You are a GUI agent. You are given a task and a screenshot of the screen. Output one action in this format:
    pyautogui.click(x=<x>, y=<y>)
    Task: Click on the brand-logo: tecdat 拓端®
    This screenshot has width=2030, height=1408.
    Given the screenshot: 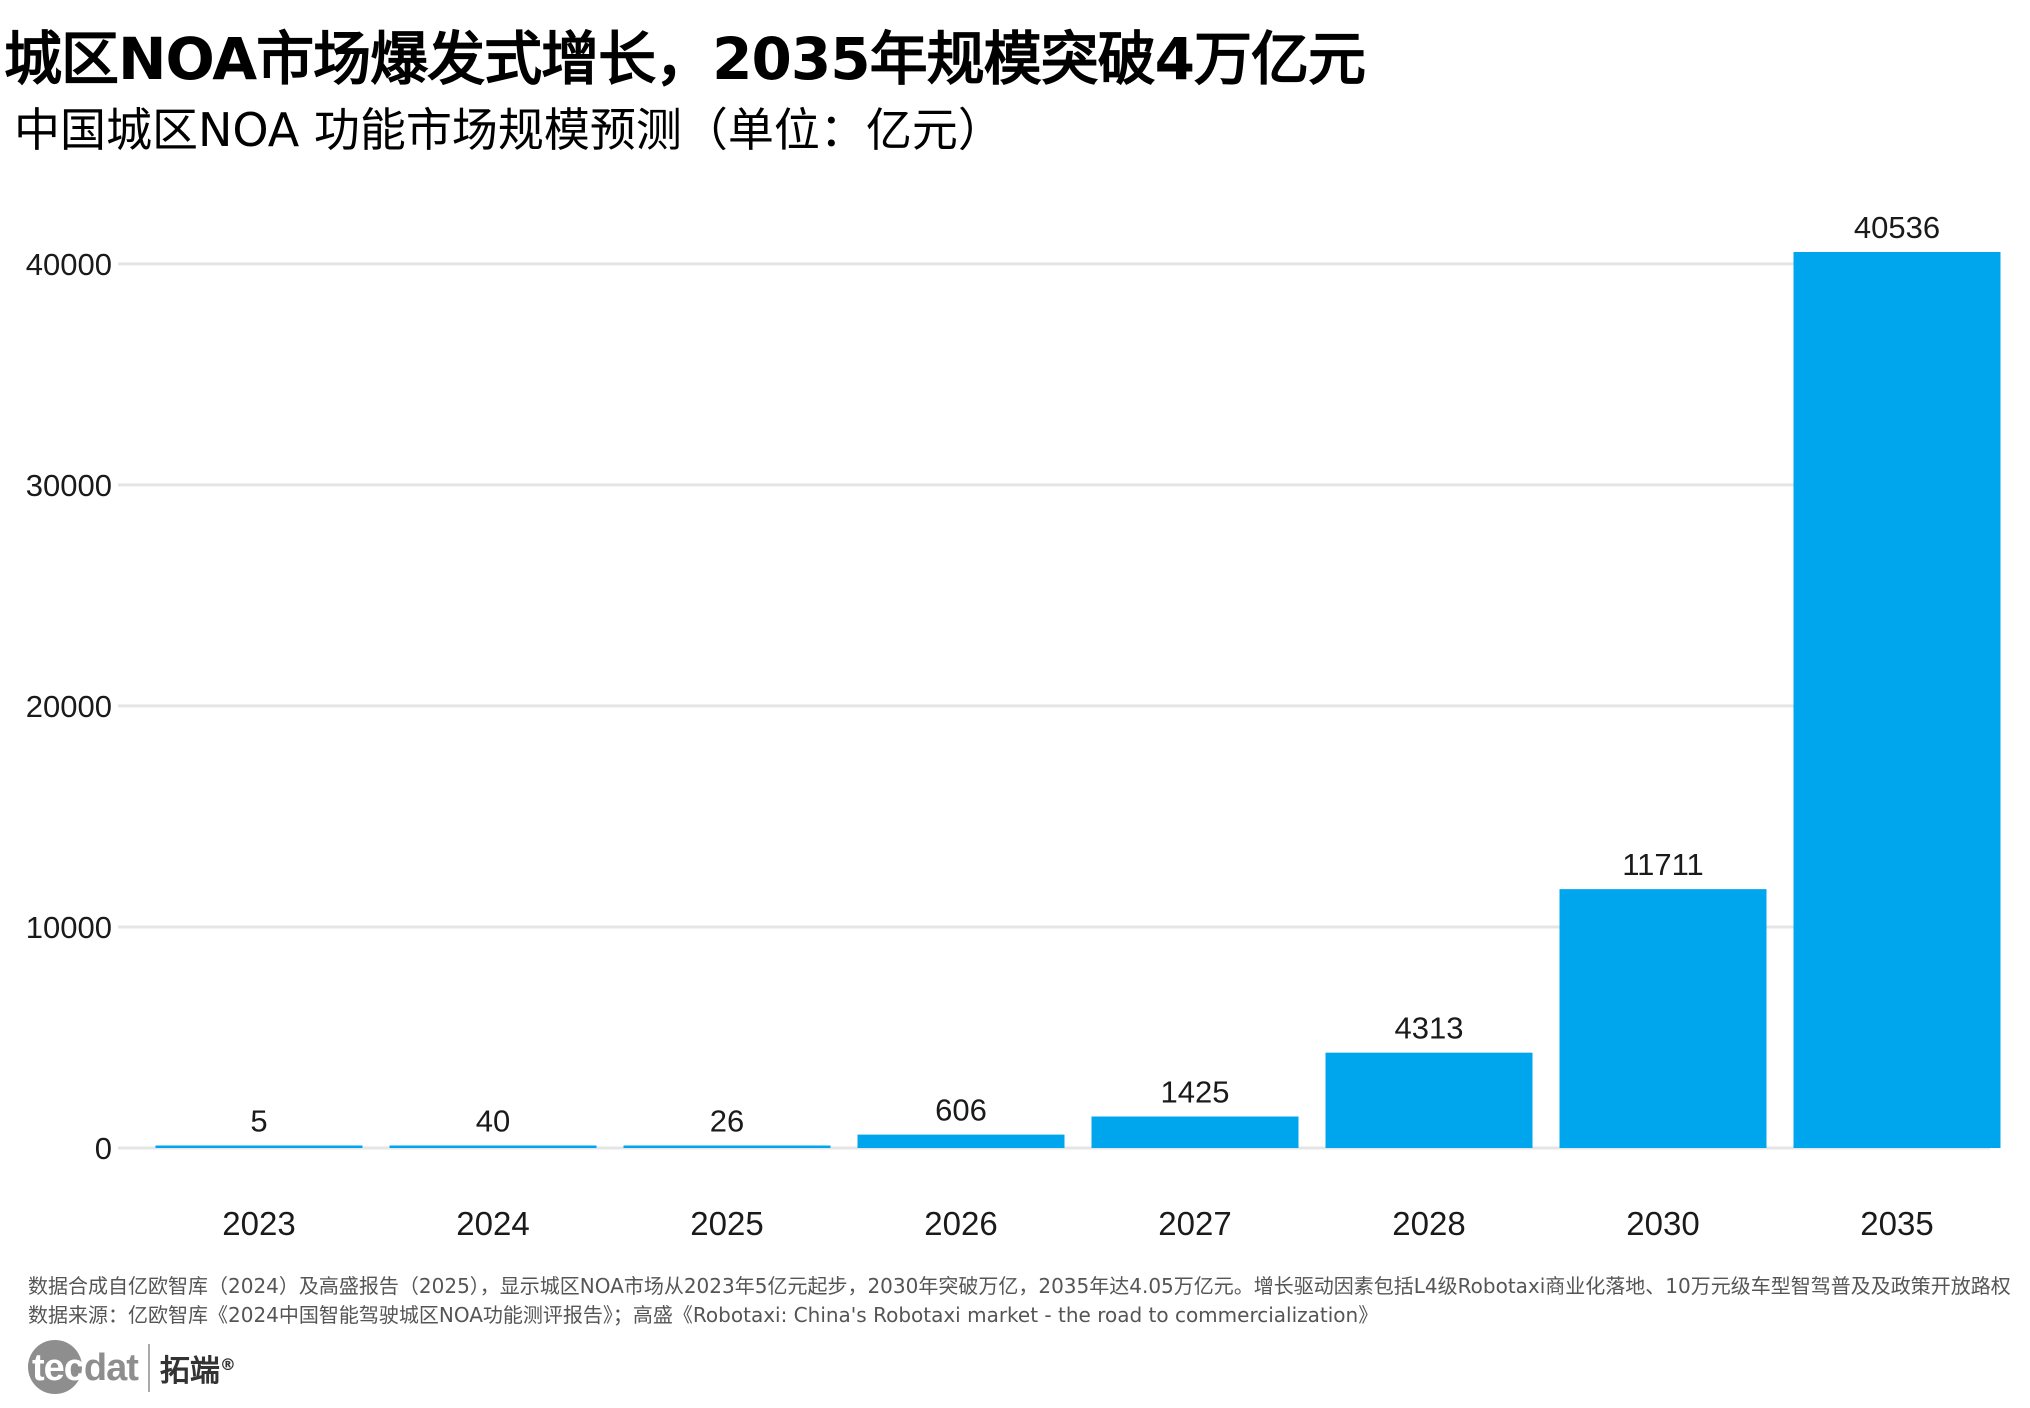 What is the action you would take?
    pyautogui.click(x=132, y=1368)
    